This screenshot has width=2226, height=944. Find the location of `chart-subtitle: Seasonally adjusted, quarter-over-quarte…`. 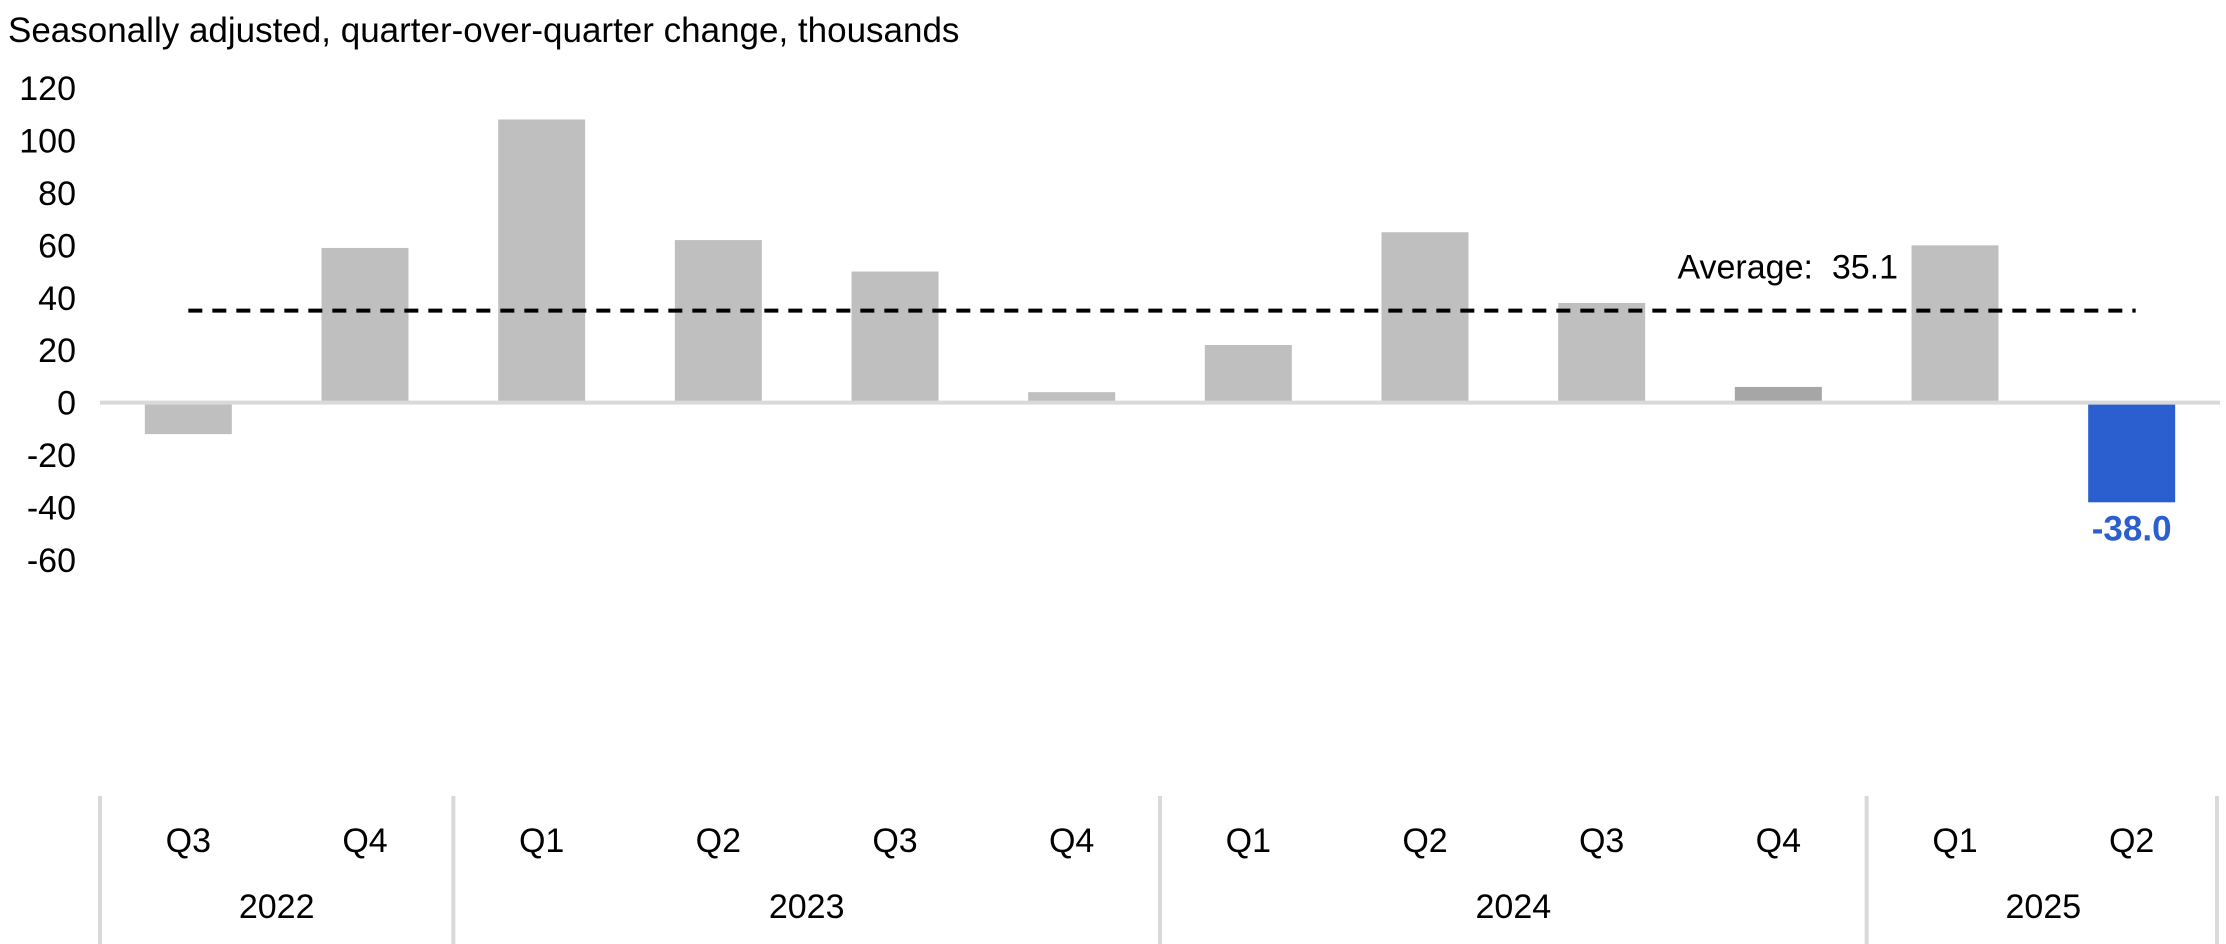

chart-subtitle: Seasonally adjusted, quarter-over-quarte… is located at coordinates (483, 30).